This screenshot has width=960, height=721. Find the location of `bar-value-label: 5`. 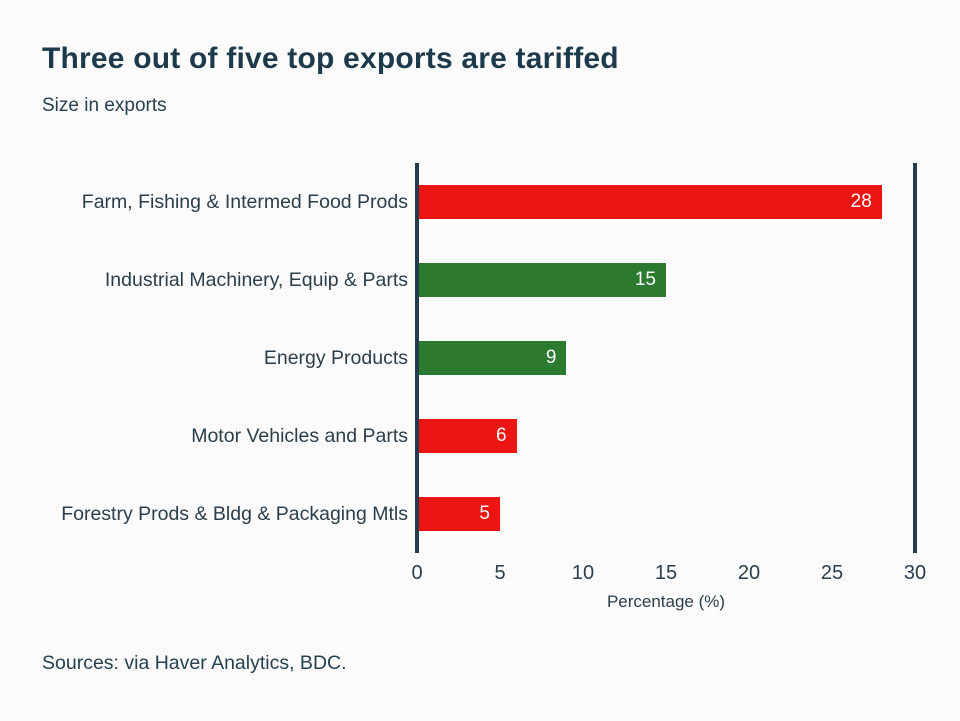

bar-value-label: 5 is located at coordinates (484, 513).